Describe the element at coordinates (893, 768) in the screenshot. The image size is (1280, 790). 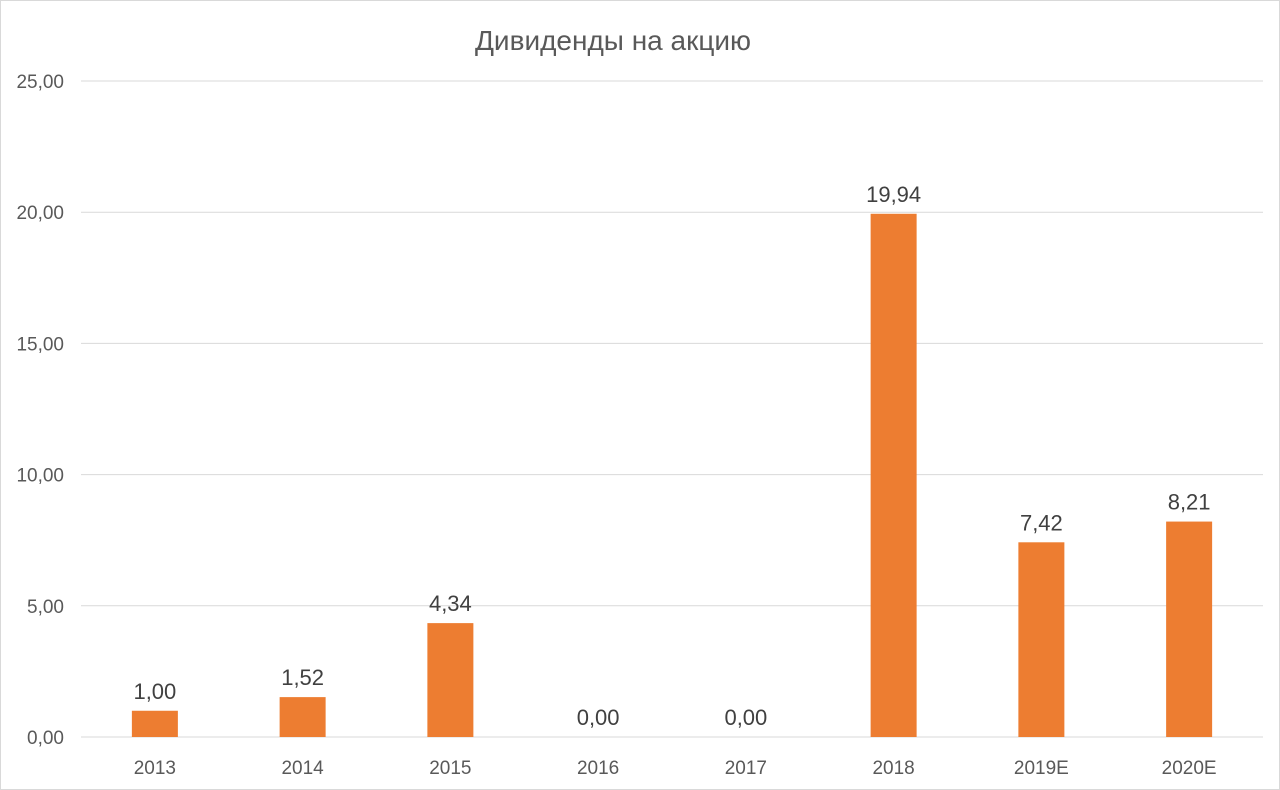
I see `x-tick-label: 2018` at that location.